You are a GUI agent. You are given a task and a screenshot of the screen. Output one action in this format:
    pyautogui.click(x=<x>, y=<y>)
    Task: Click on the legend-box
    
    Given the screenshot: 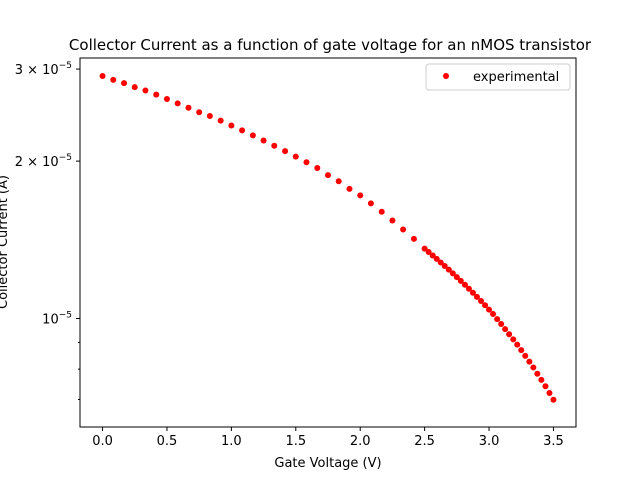 What is the action you would take?
    pyautogui.click(x=498, y=77)
    